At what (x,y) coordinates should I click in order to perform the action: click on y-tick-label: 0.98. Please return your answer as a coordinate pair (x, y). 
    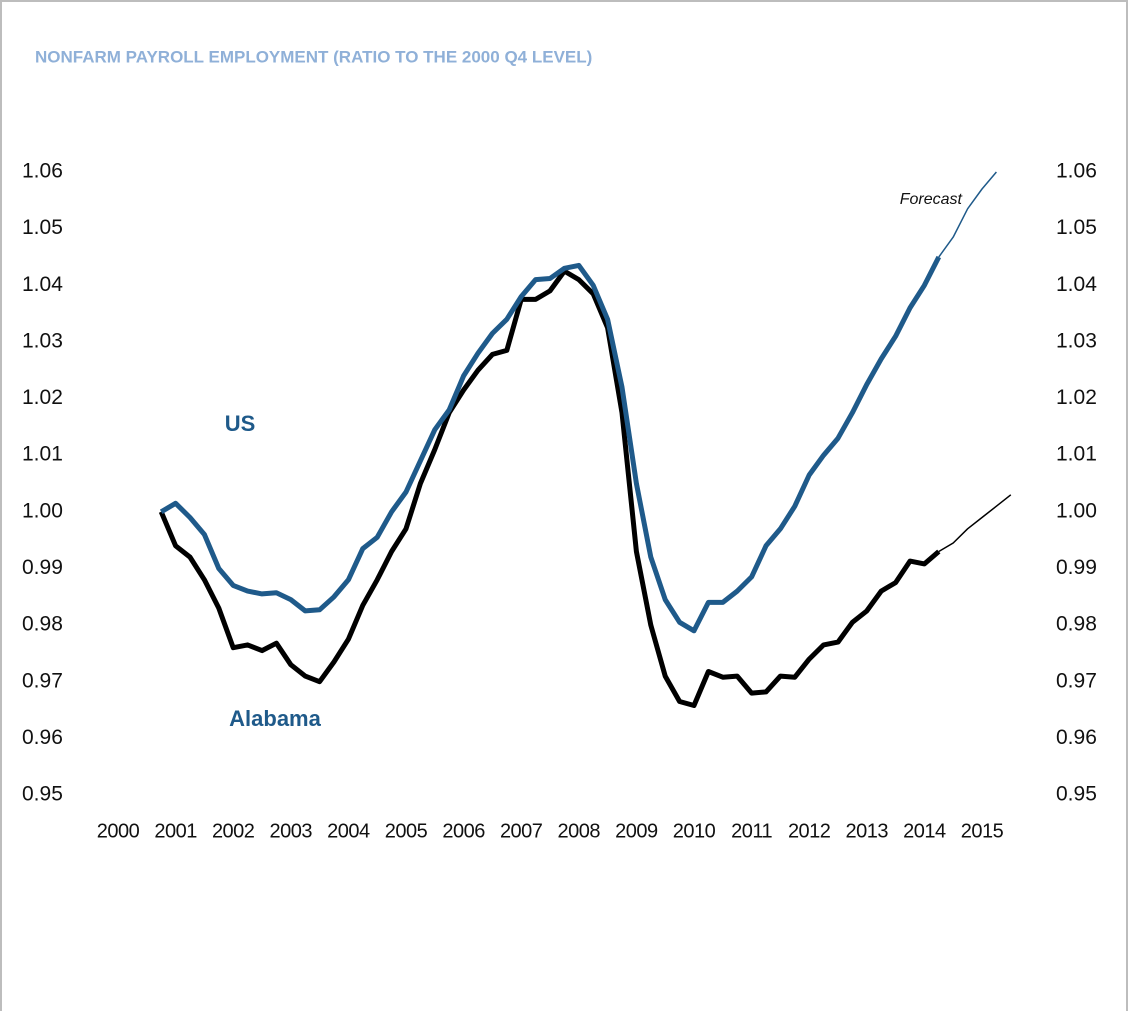
    Looking at the image, I should click on (42, 624).